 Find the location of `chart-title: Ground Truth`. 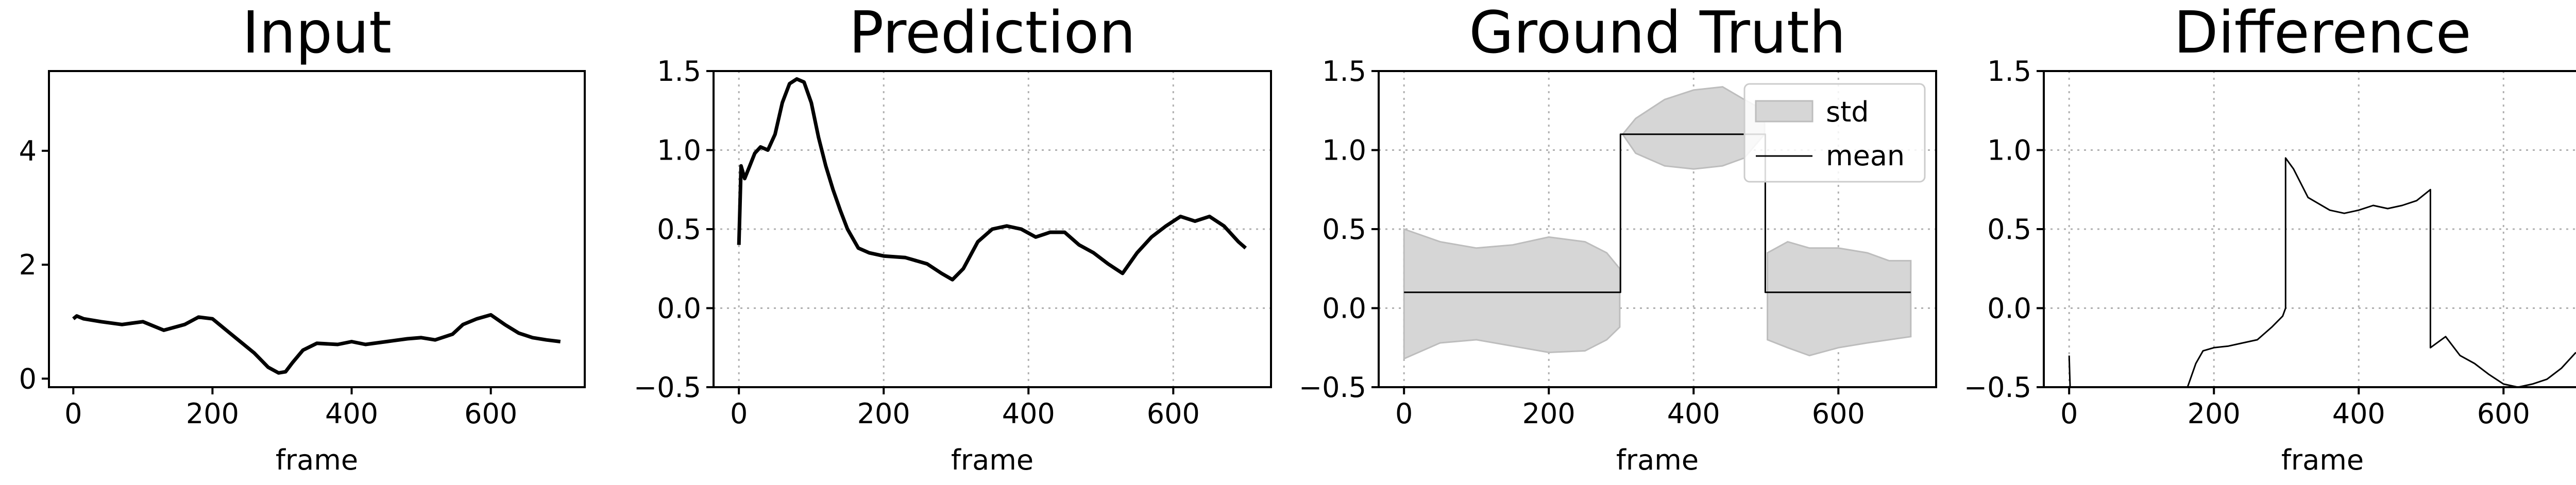

chart-title: Ground Truth is located at coordinates (1657, 33).